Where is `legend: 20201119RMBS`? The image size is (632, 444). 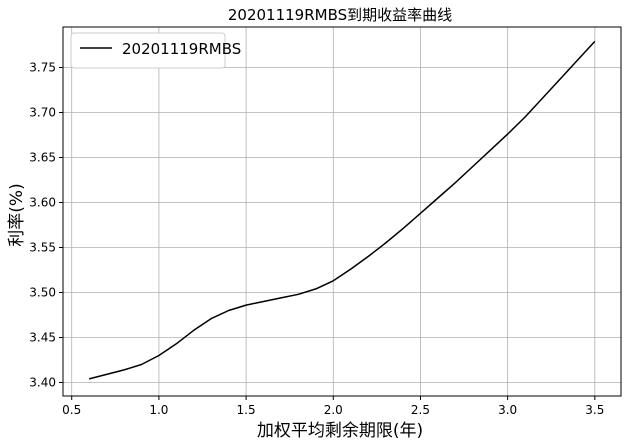
legend: 20201119RMBS is located at coordinates (155, 50).